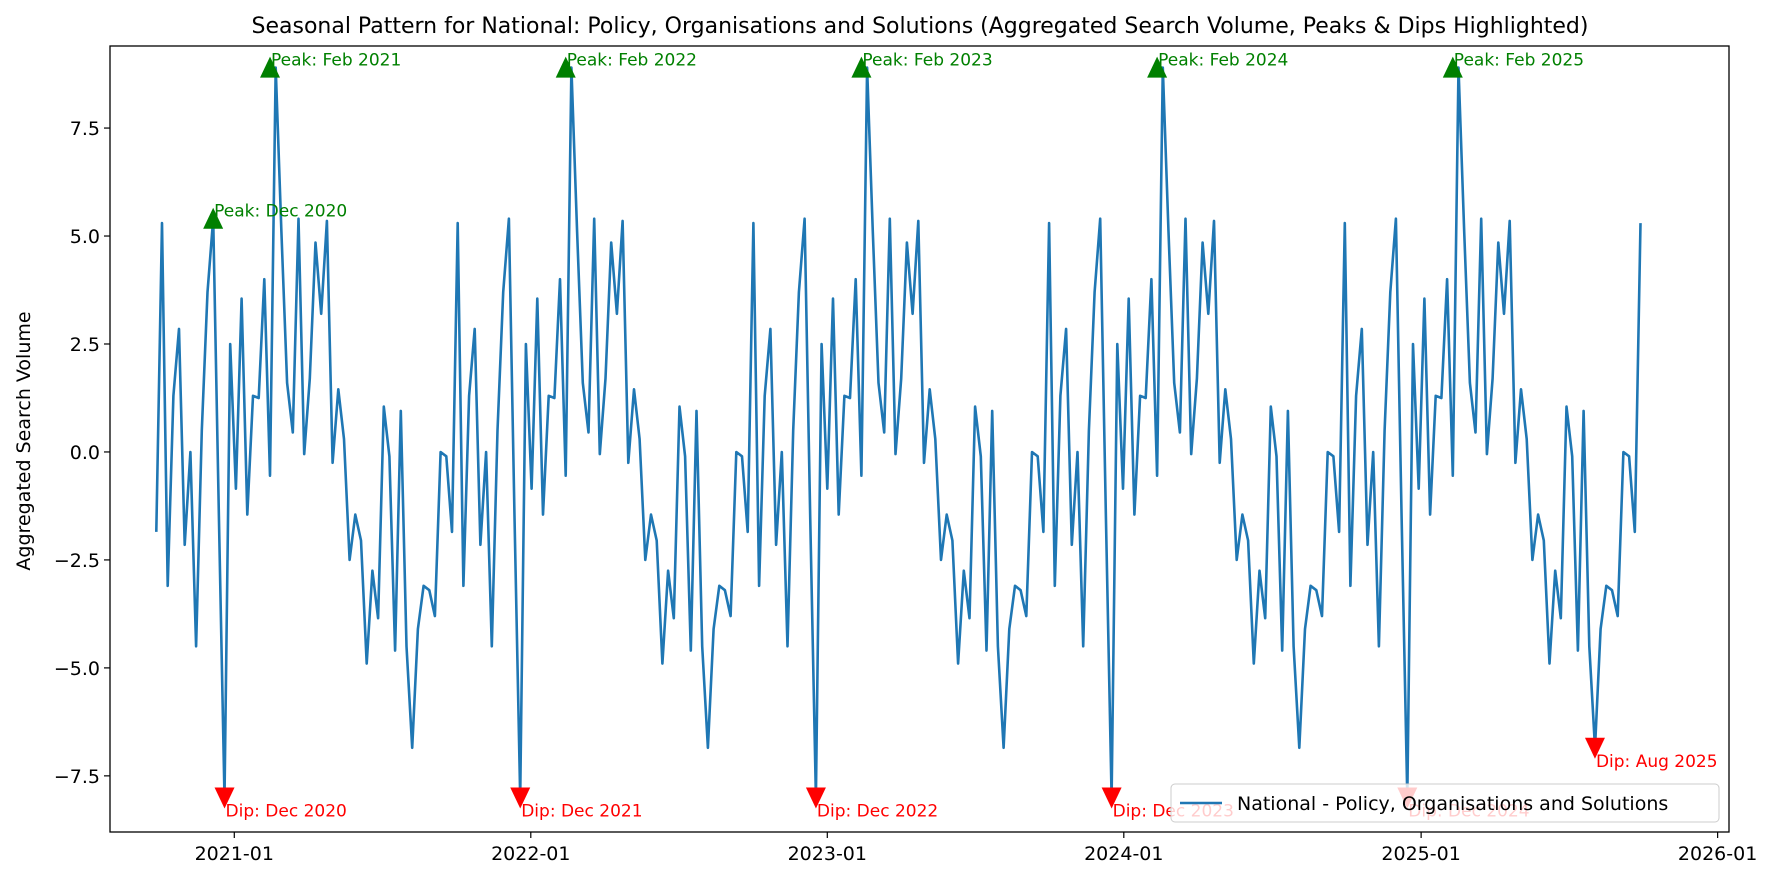  I want to click on peak-label: Peak: Feb 2023, so click(927, 61).